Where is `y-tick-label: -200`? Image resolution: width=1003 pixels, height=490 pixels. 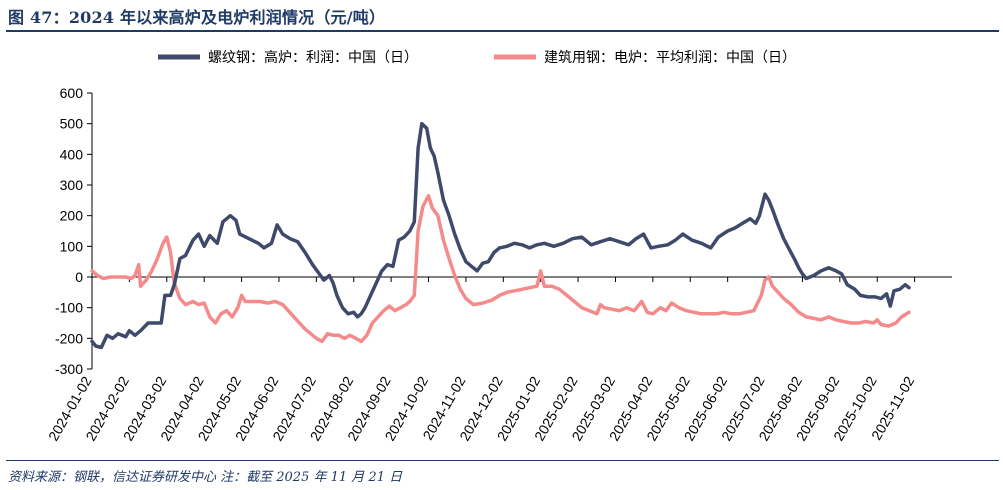
y-tick-label: -200 is located at coordinates (69, 338).